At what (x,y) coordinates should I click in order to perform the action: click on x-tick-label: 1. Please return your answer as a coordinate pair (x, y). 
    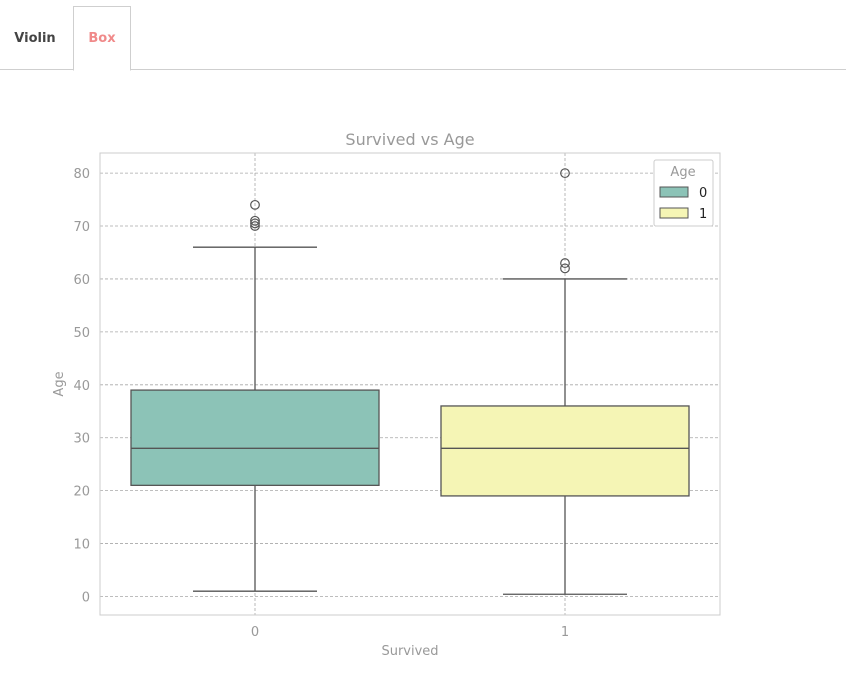
    Looking at the image, I should click on (565, 632).